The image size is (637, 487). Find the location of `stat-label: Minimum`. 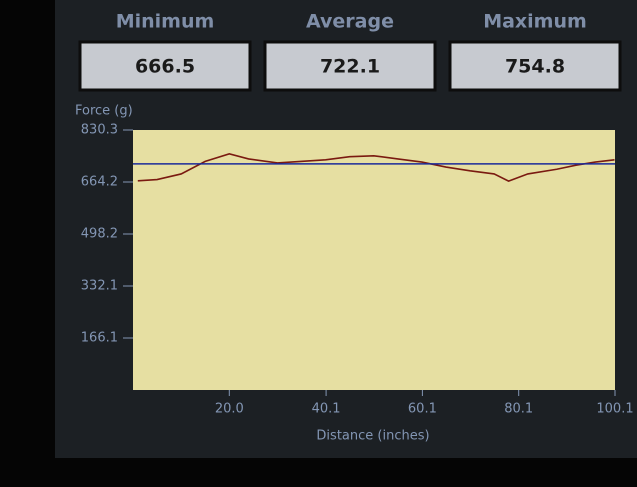

stat-label: Minimum is located at coordinates (165, 22).